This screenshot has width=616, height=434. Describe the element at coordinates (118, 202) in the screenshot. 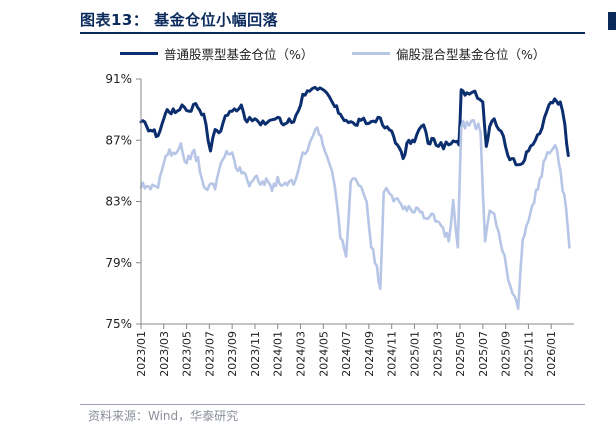

I see `y-tick-label: 83%` at that location.